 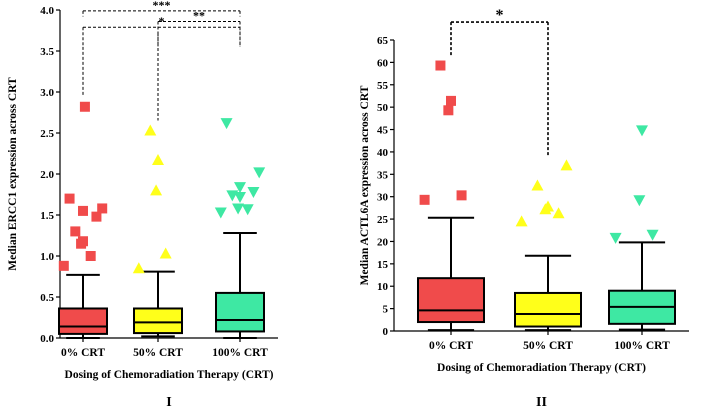 What do you see at coordinates (383, 63) in the screenshot?
I see `y-tick-label: 60` at bounding box center [383, 63].